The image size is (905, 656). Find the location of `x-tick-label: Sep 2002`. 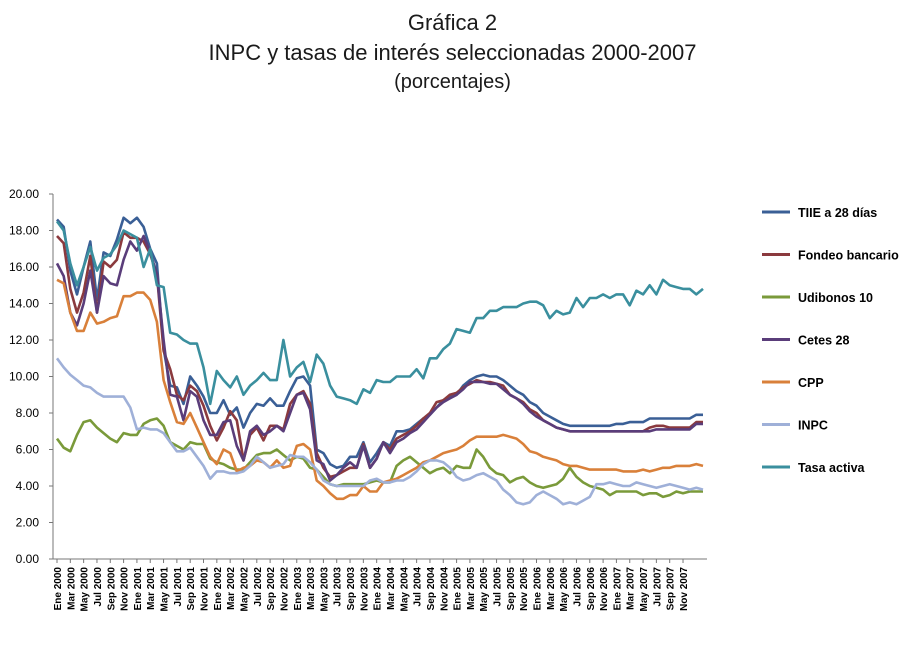

x-tick-label: Sep 2002 is located at coordinates (271, 589).